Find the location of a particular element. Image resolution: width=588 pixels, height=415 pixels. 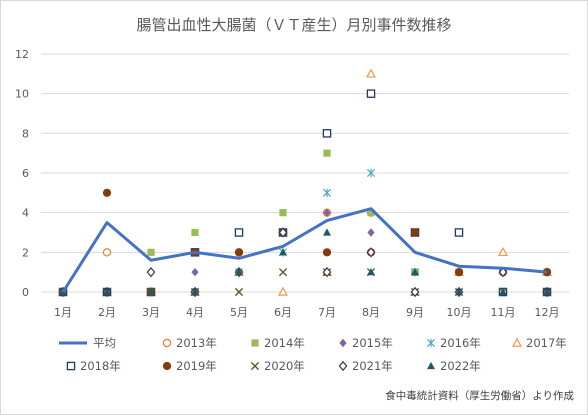

x-tick-label: 12月 is located at coordinates (547, 312).